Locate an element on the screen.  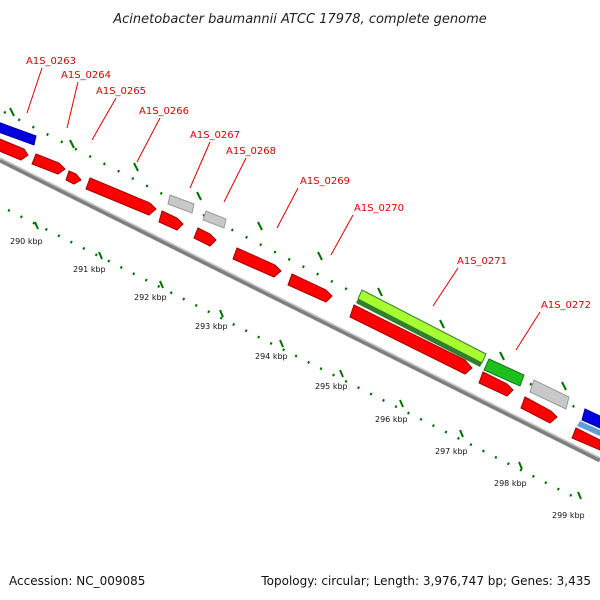
gene-label: A1S_0271 is located at coordinates (482, 261).